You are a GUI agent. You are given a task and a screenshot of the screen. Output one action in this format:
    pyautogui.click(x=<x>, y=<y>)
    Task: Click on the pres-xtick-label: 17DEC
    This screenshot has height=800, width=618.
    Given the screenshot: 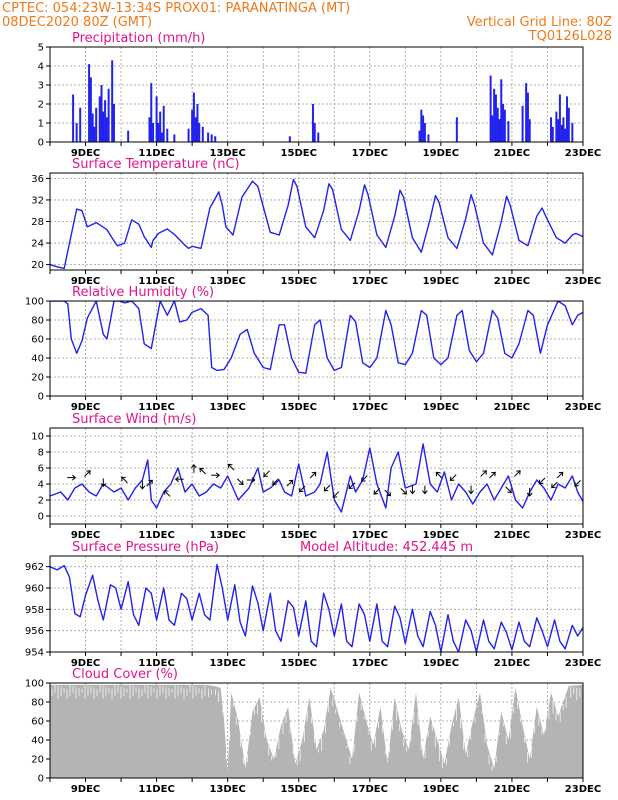 What is the action you would take?
    pyautogui.click(x=370, y=663)
    